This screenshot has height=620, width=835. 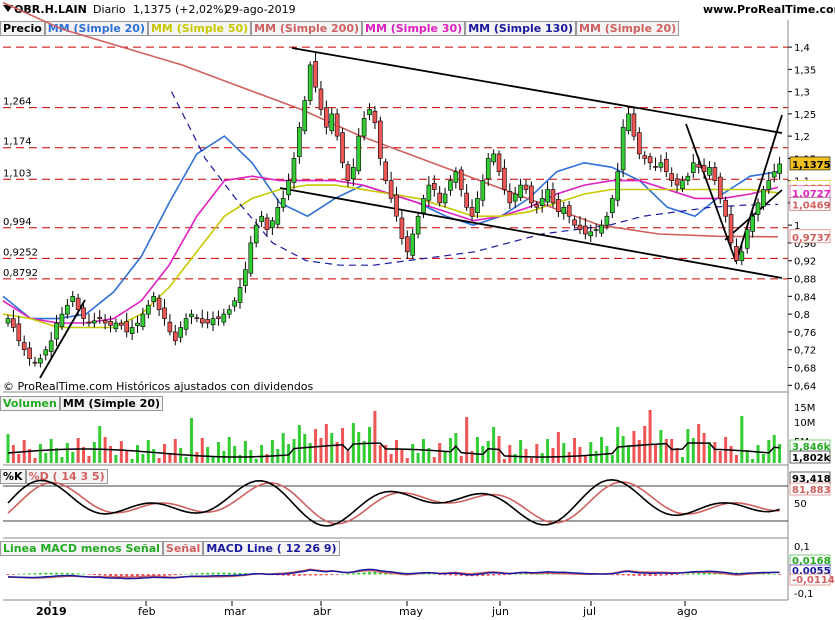 What do you see at coordinates (8, 8) in the screenshot?
I see `dropdown-triangle-icon` at bounding box center [8, 8].